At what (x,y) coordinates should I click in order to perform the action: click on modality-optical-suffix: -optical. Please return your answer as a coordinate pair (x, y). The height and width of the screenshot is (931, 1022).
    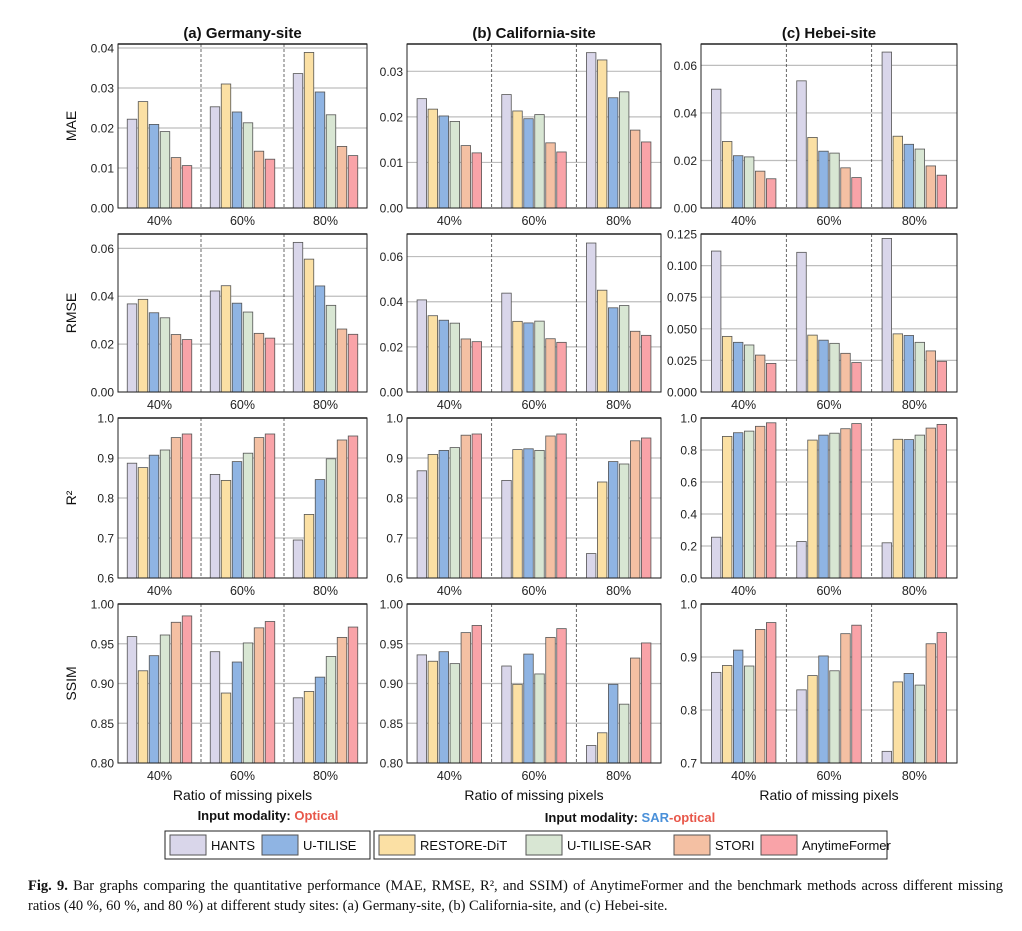
    Looking at the image, I should click on (692, 817).